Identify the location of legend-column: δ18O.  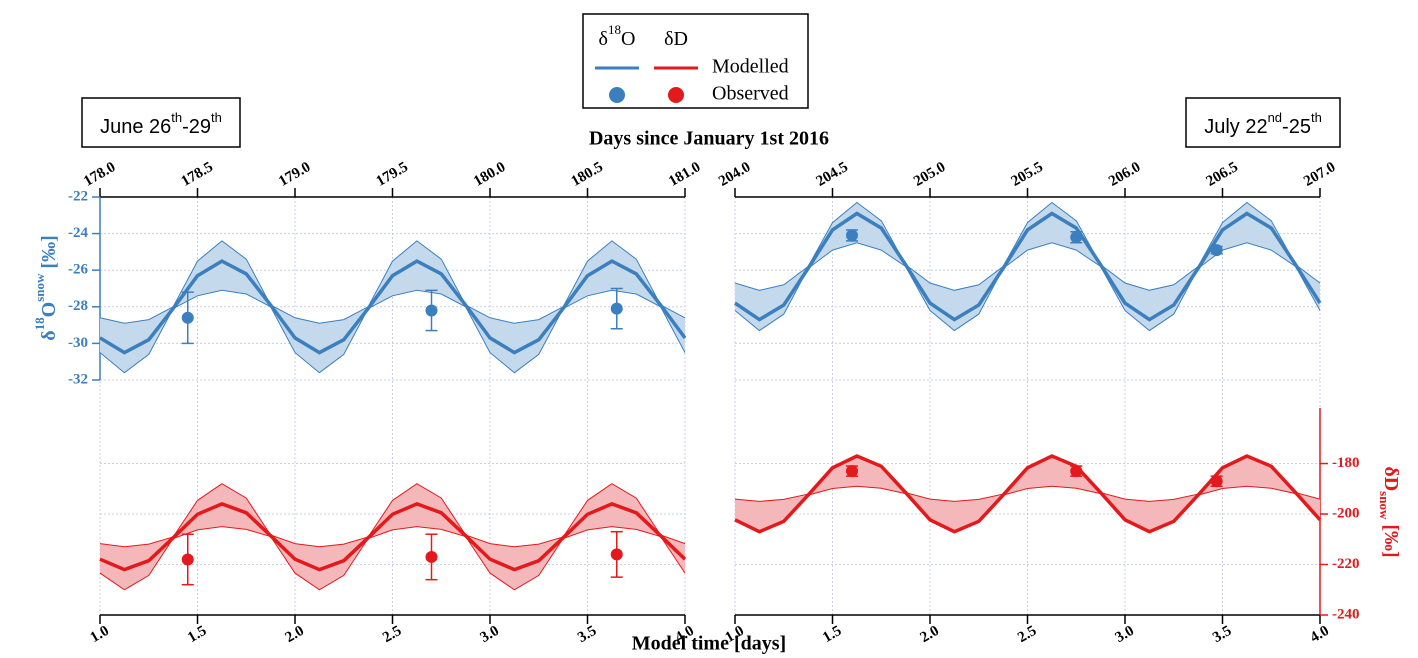
(617, 36).